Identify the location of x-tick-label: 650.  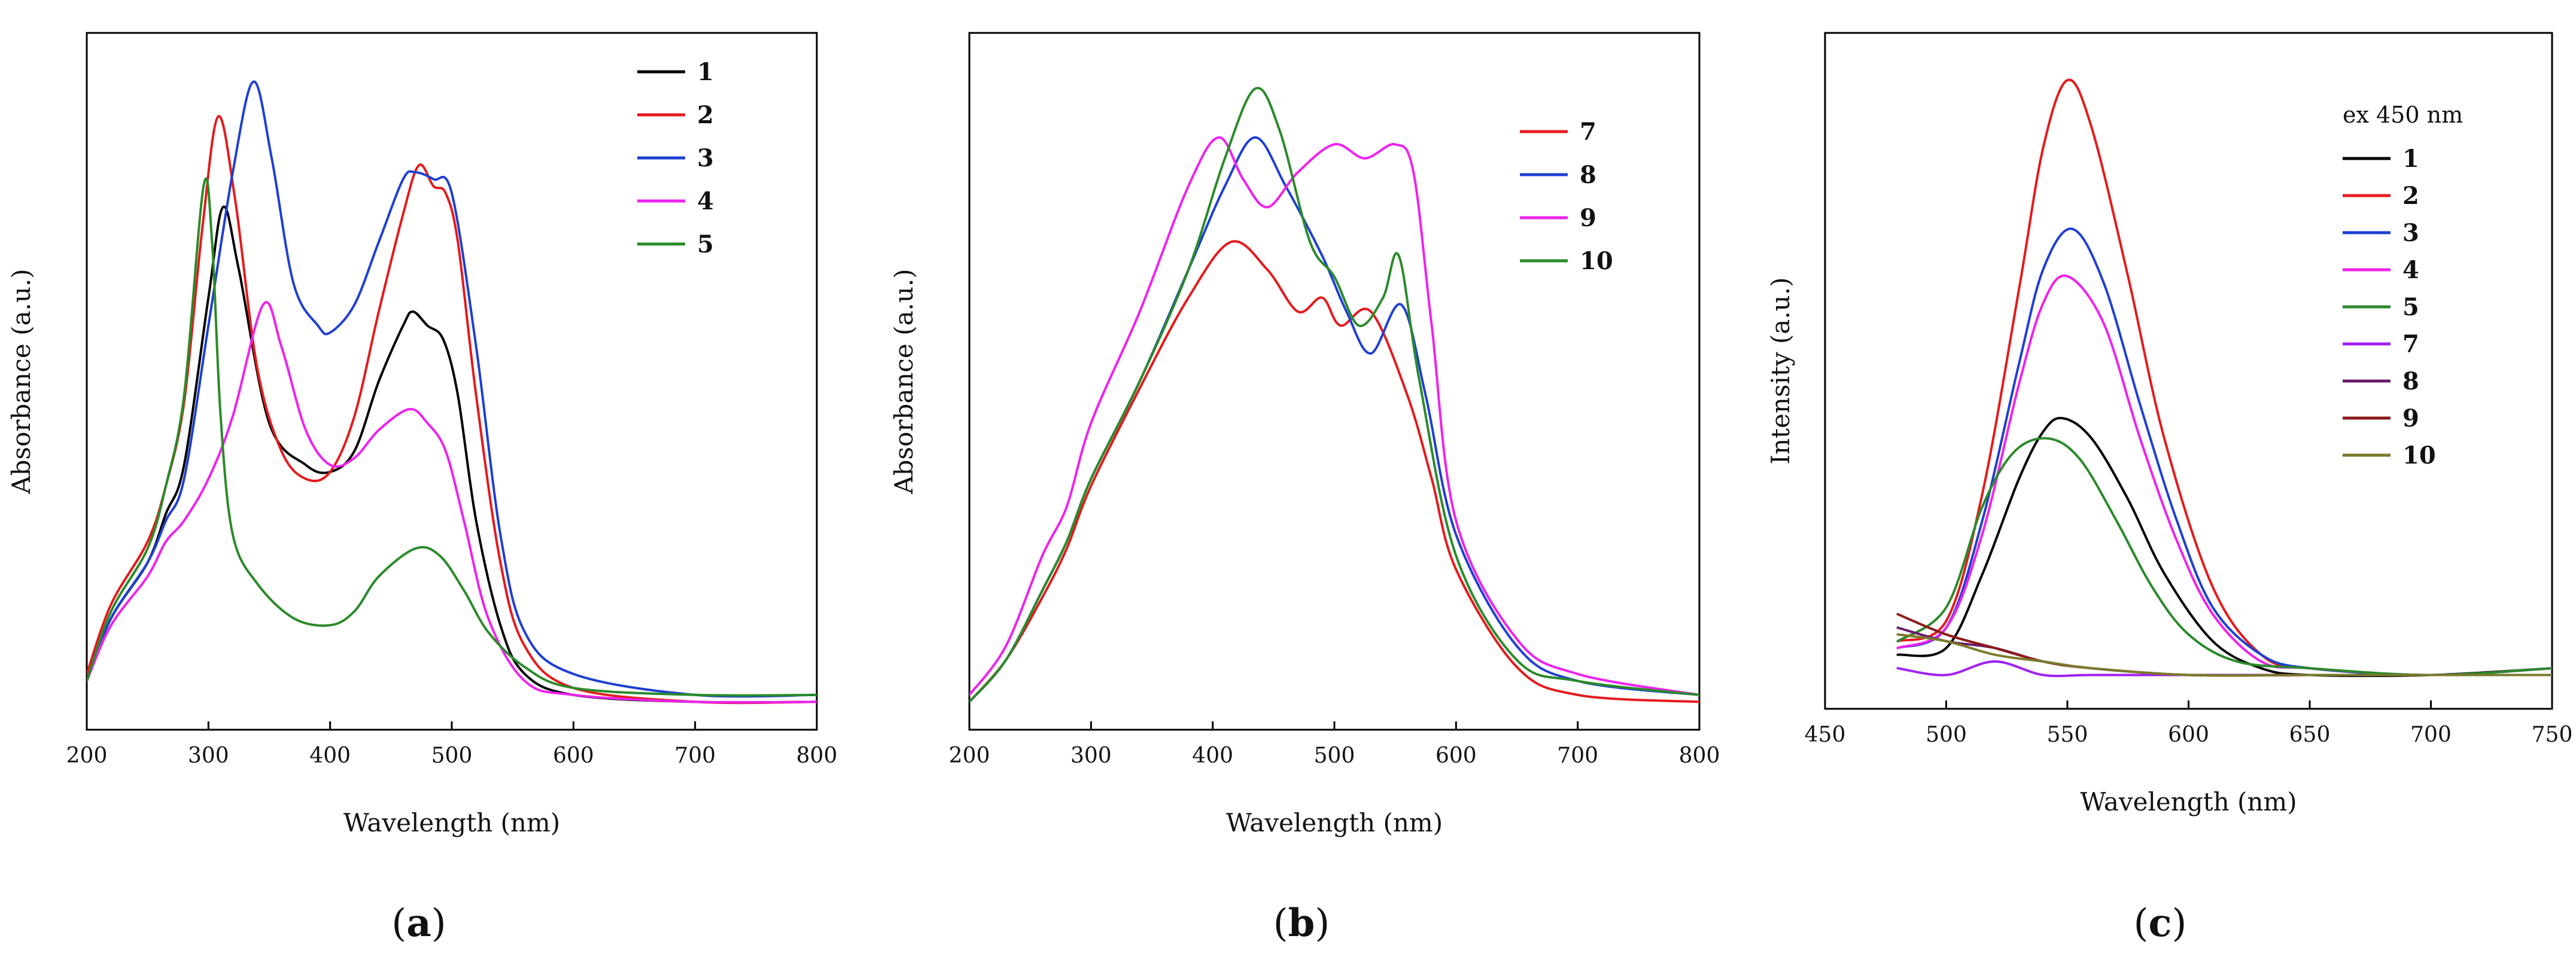
(2310, 735).